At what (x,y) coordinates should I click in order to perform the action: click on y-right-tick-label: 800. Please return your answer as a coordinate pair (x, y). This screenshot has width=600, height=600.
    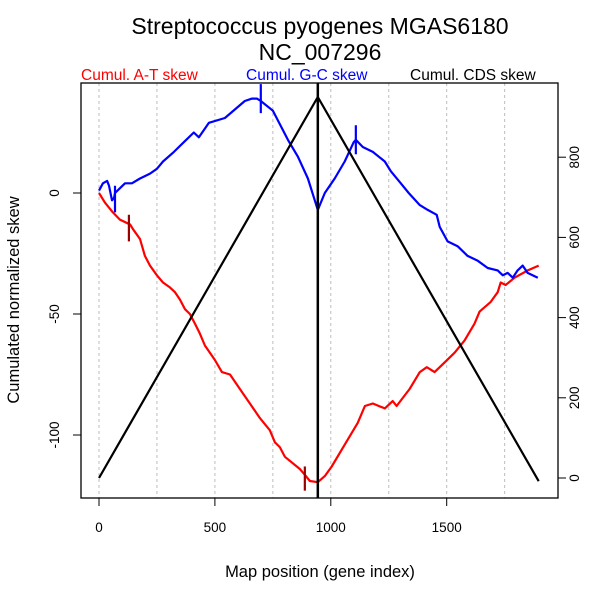
    Looking at the image, I should click on (574, 157).